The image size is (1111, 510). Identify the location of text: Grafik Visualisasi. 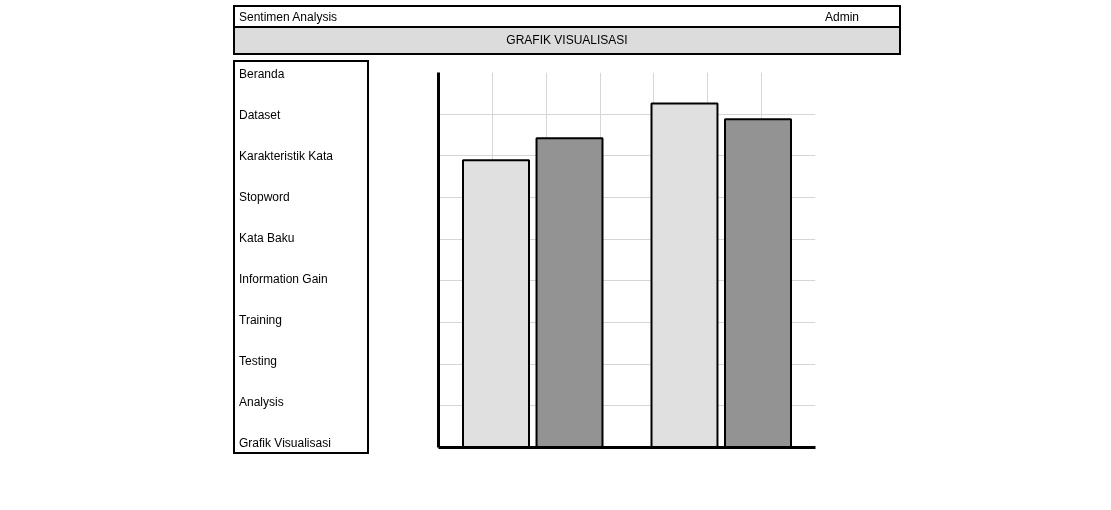
(285, 443).